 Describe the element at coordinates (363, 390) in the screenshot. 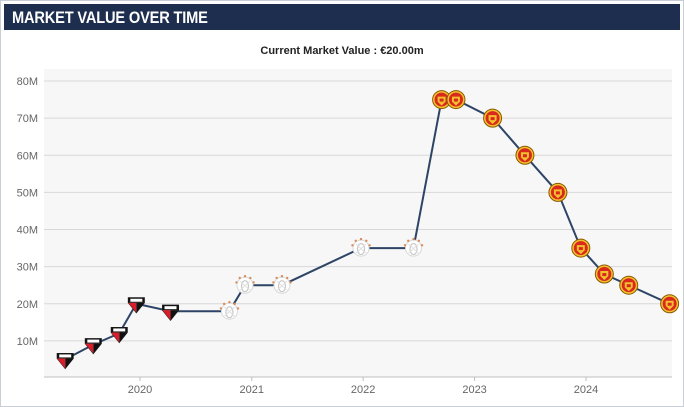

I see `x-tick-label: 2022` at that location.